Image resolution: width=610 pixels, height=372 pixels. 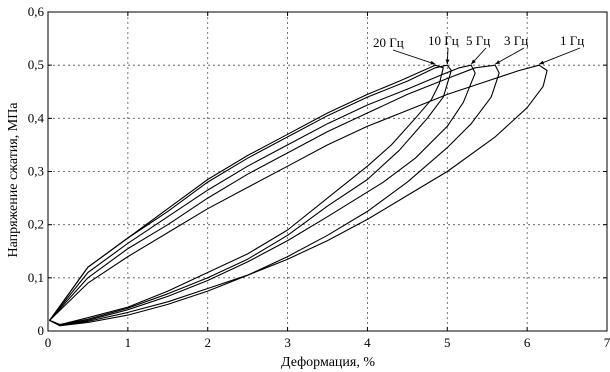 What do you see at coordinates (36, 171) in the screenshot?
I see `y-tick-label: 0,3` at bounding box center [36, 171].